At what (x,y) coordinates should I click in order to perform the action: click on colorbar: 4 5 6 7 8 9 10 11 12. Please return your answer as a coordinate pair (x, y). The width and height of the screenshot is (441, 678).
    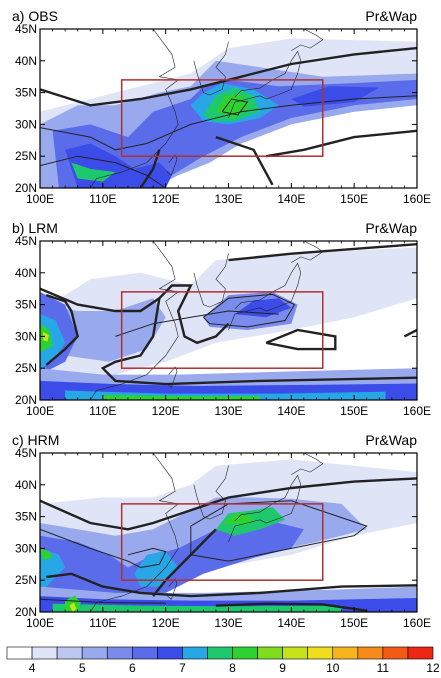
    Looking at the image, I should click on (223, 660).